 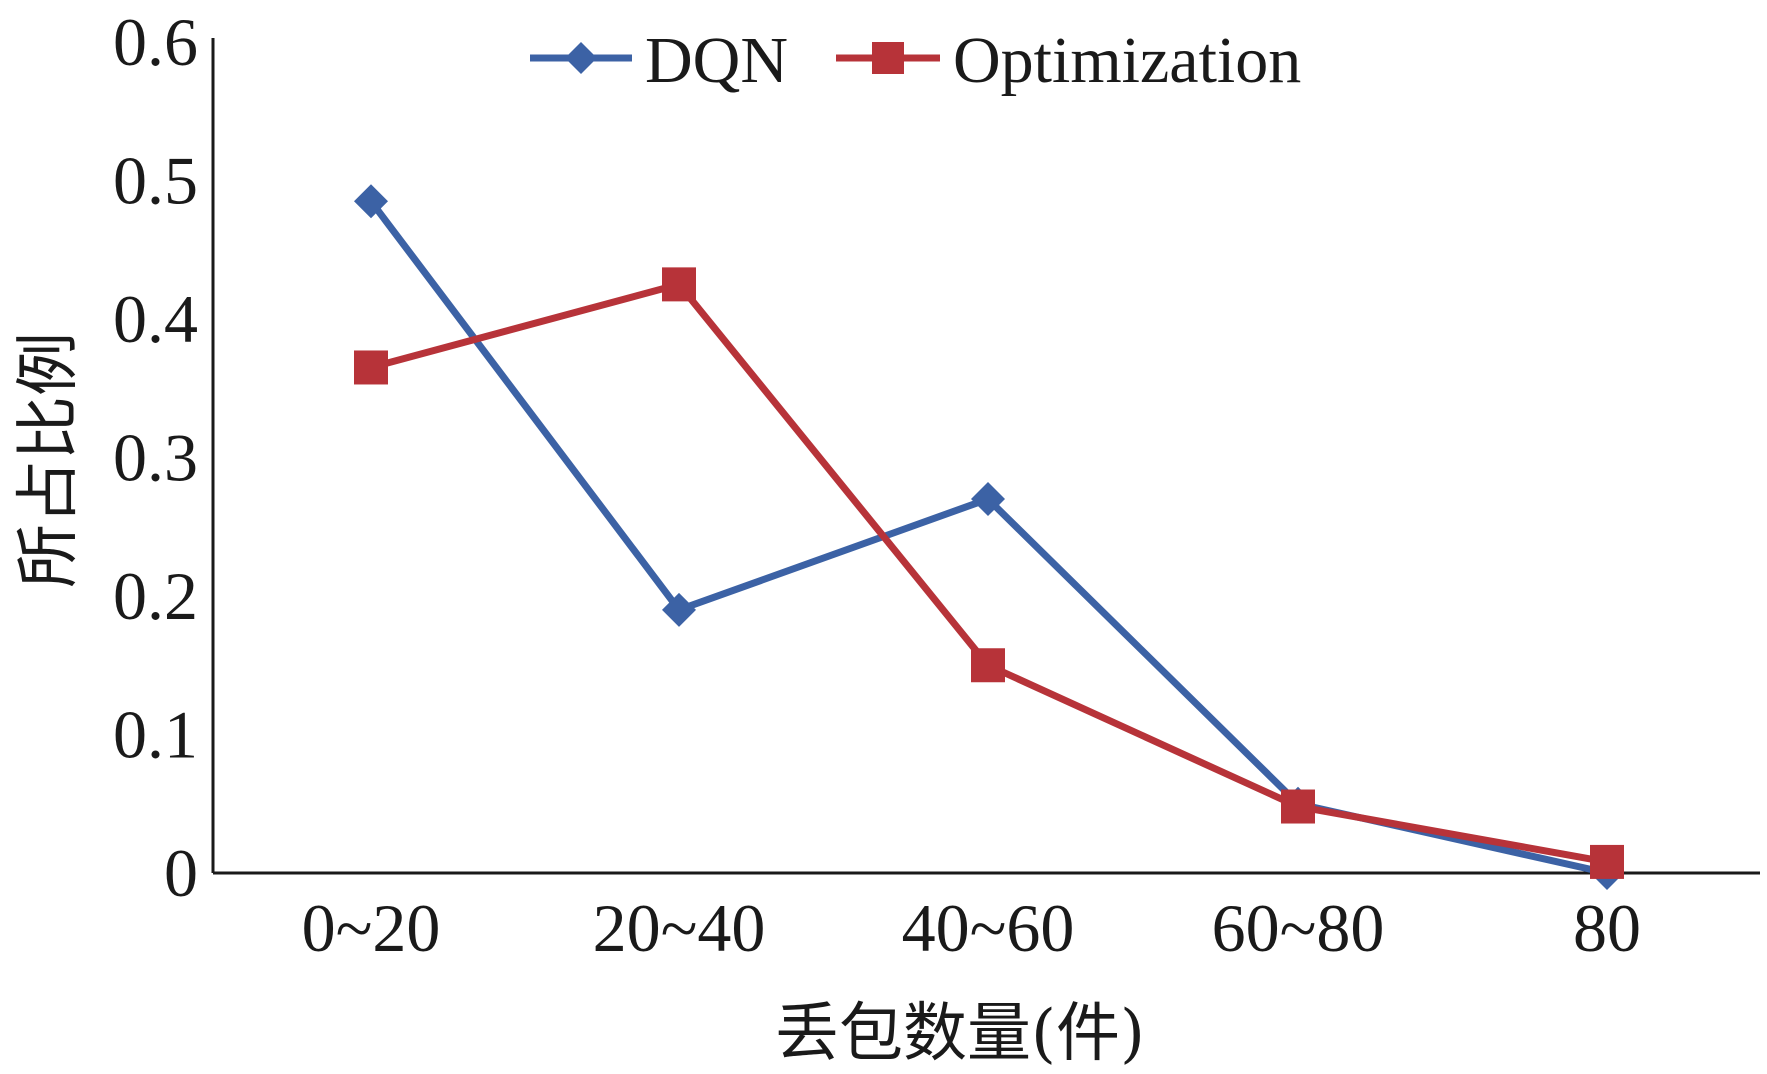 What do you see at coordinates (155, 735) in the screenshot?
I see `y-tick-label: 0.1` at bounding box center [155, 735].